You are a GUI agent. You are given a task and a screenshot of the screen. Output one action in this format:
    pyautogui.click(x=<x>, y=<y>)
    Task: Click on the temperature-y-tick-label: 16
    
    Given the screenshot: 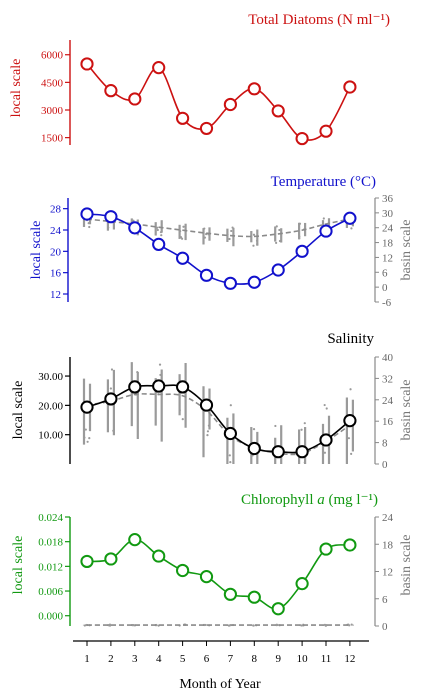 What is the action you would take?
    pyautogui.click(x=56, y=274)
    